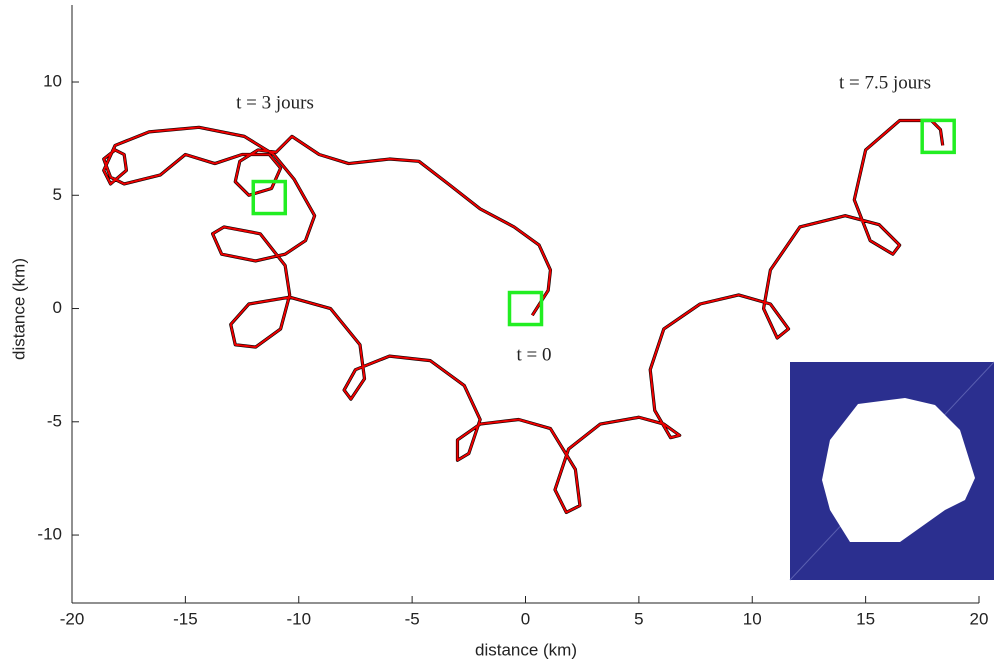  Describe the element at coordinates (885, 82) in the screenshot. I see `annotation: t = 7.5 jours` at that location.